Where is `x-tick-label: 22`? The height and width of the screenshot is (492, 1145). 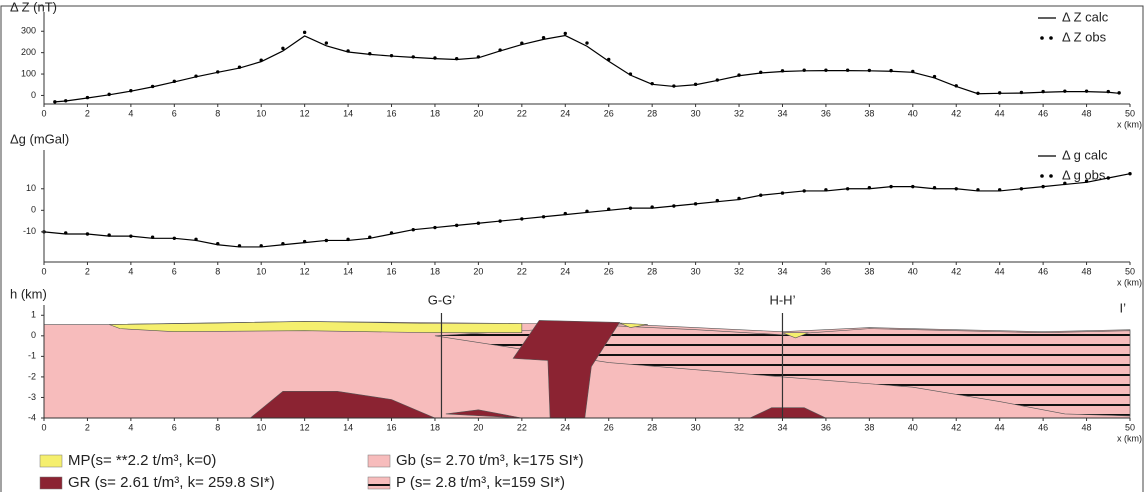
x-tick-label: 22 is located at coordinates (522, 271).